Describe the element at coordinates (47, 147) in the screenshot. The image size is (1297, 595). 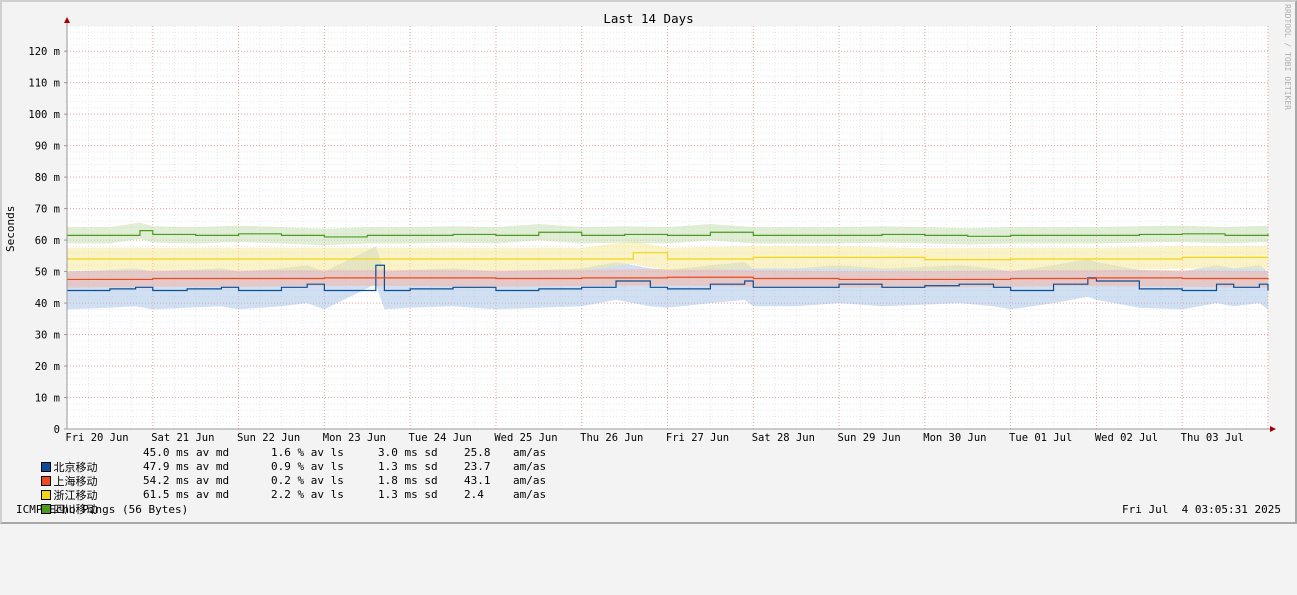
I see `y-tick-label: 90 m` at that location.